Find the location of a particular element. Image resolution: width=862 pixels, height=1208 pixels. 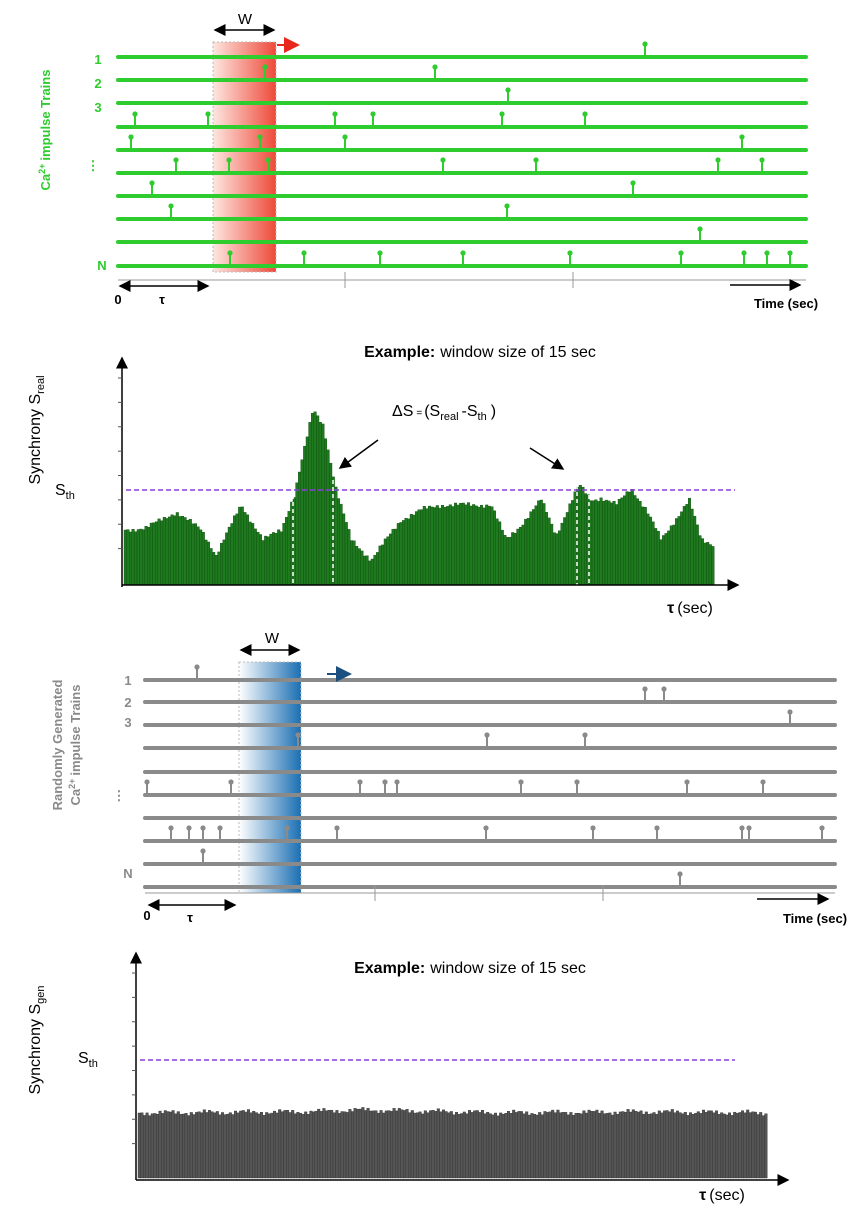

label-sup: 2+ is located at coordinates (72, 784).